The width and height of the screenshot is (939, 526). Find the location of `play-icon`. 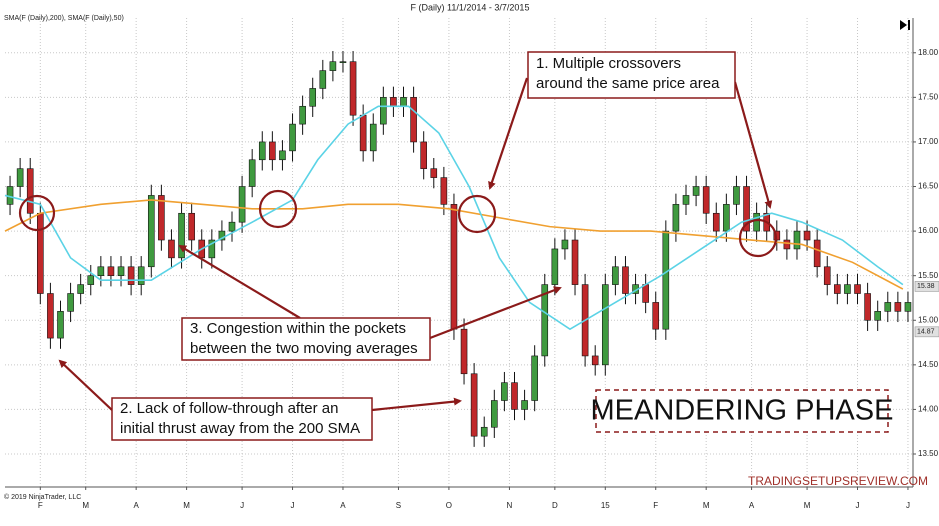

play-icon is located at coordinates (905, 25).